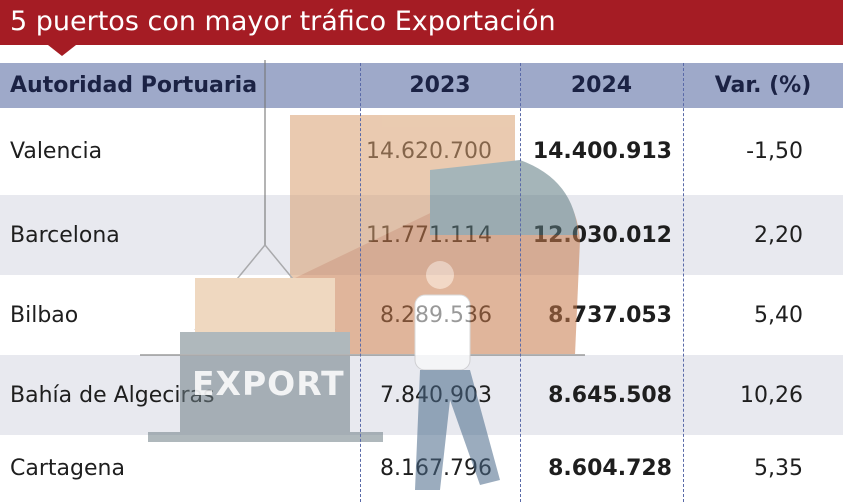 This screenshot has height=502, width=843. I want to click on header-row: Autoridad Portuaria 2023 2024 Var. (%), so click(421, 85).